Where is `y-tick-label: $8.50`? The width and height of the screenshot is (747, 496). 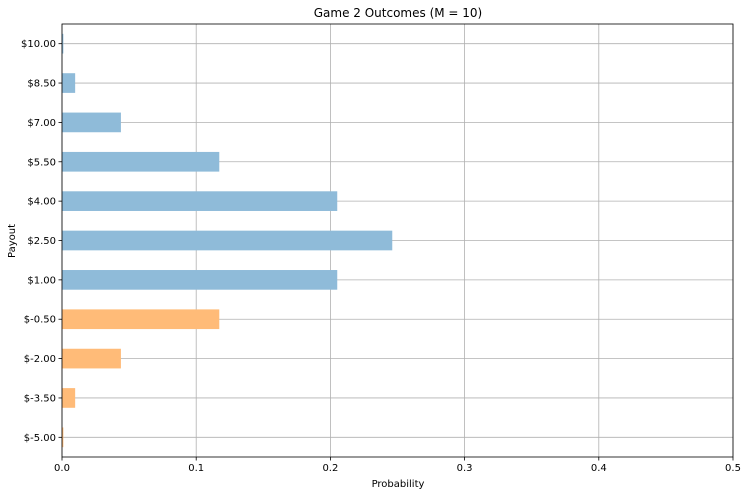
y-tick-label: $8.50 is located at coordinates (41, 84).